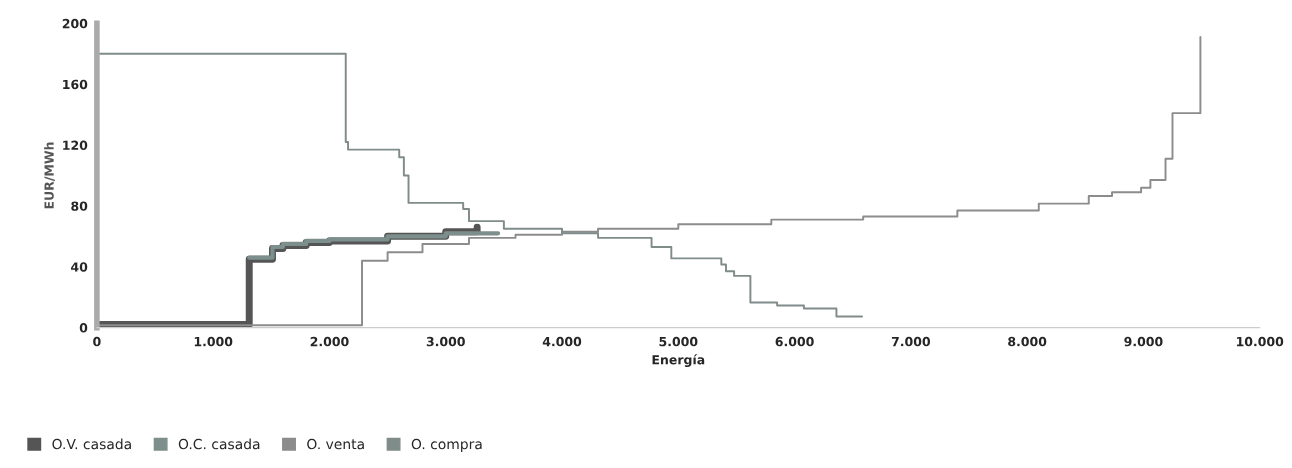 The width and height of the screenshot is (1292, 468). I want to click on x-tick-label: 7.000, so click(911, 341).